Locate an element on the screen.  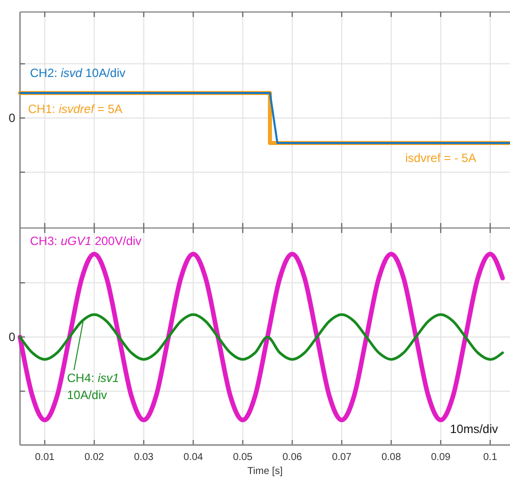
x-axis-title: Time [s] is located at coordinates (265, 471).